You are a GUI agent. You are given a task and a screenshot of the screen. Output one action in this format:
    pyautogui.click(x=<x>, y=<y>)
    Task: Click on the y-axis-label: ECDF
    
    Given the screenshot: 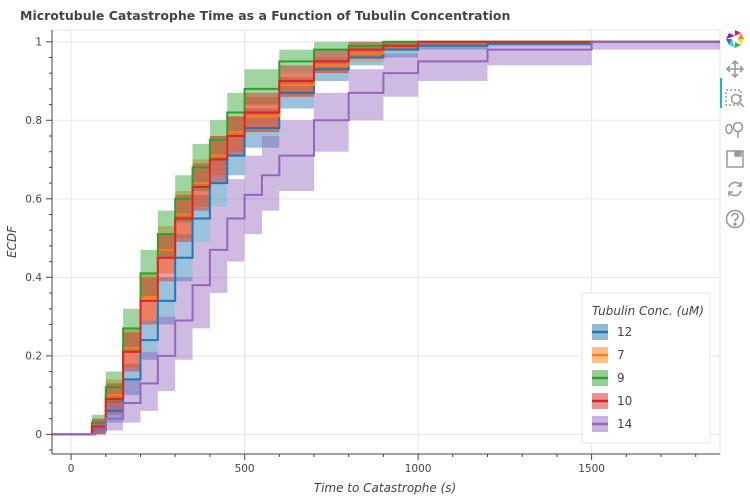 What is the action you would take?
    pyautogui.click(x=12, y=241)
    